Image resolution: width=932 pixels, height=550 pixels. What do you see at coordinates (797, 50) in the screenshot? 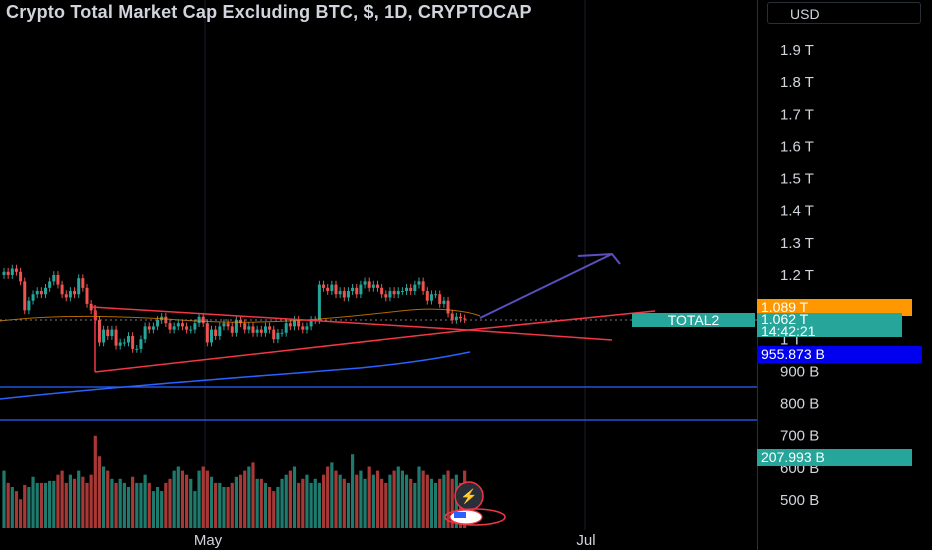
I see `price-tick: 1.9 T` at bounding box center [797, 50].